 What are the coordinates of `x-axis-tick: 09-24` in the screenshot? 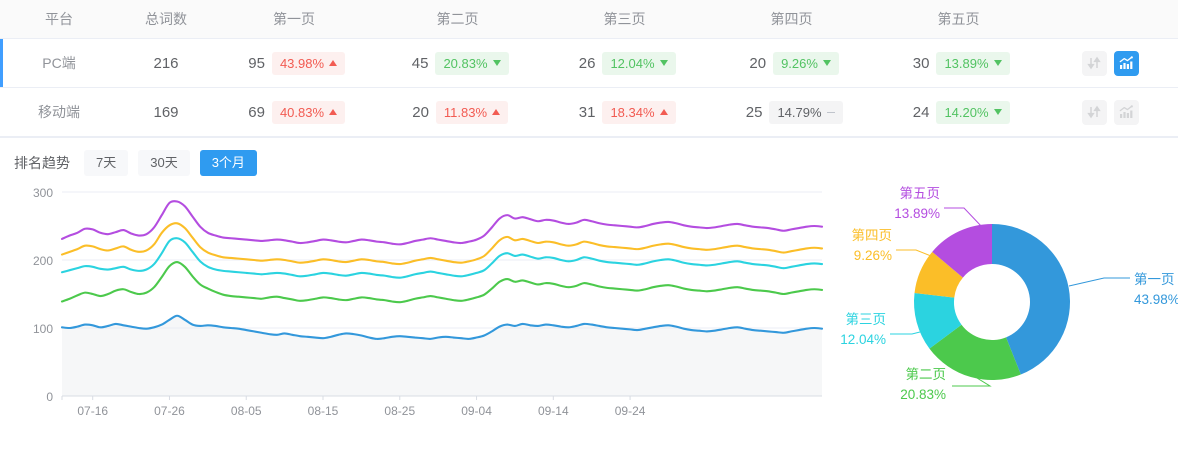 It's located at (630, 411).